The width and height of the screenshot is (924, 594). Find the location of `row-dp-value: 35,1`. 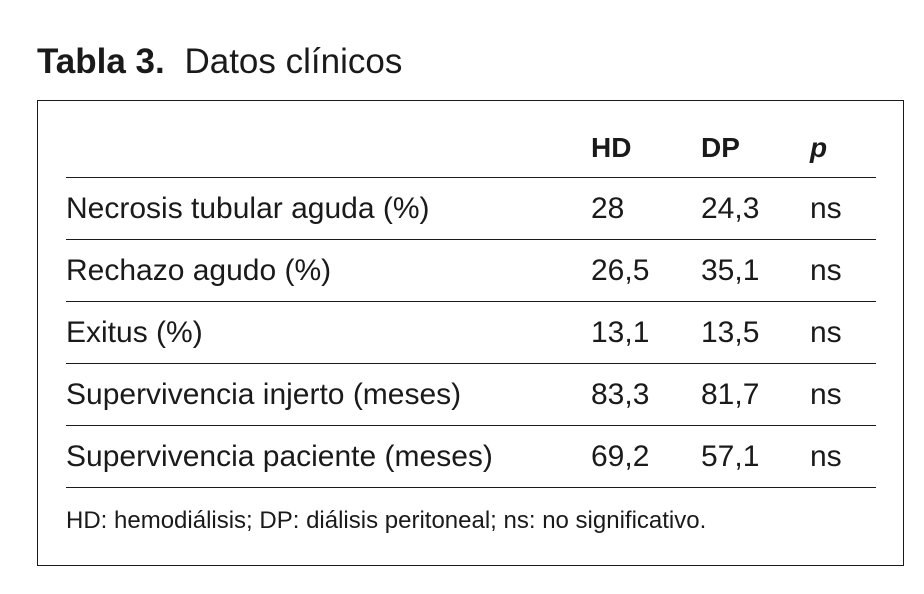

row-dp-value: 35,1 is located at coordinates (730, 270).